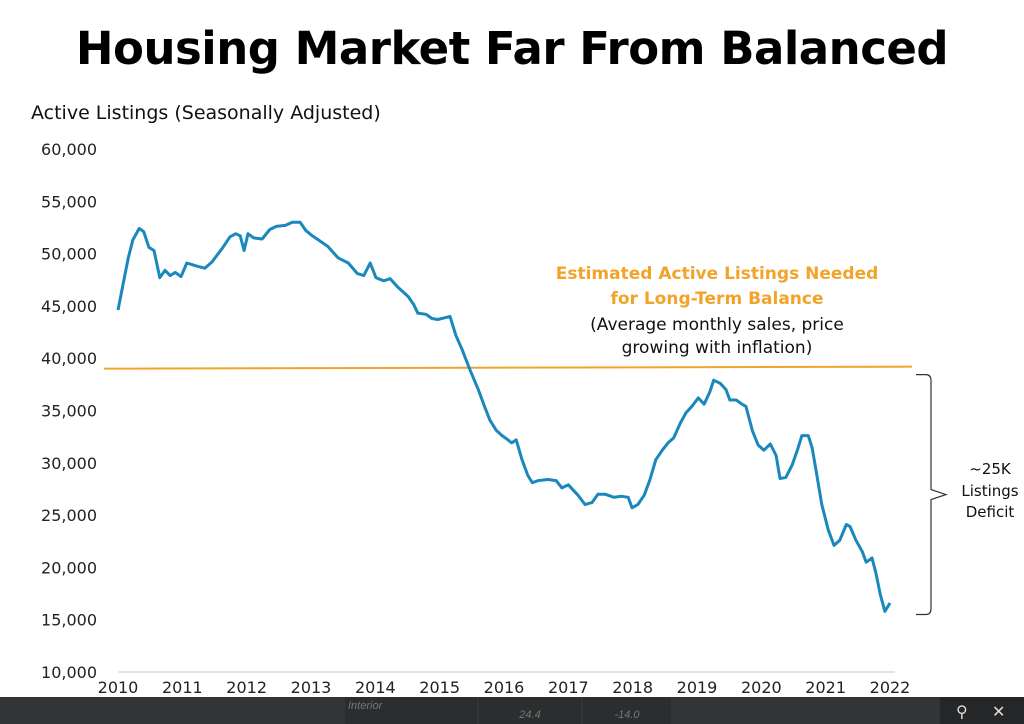 The image size is (1024, 724). I want to click on x-tick-label: 2016, so click(504, 687).